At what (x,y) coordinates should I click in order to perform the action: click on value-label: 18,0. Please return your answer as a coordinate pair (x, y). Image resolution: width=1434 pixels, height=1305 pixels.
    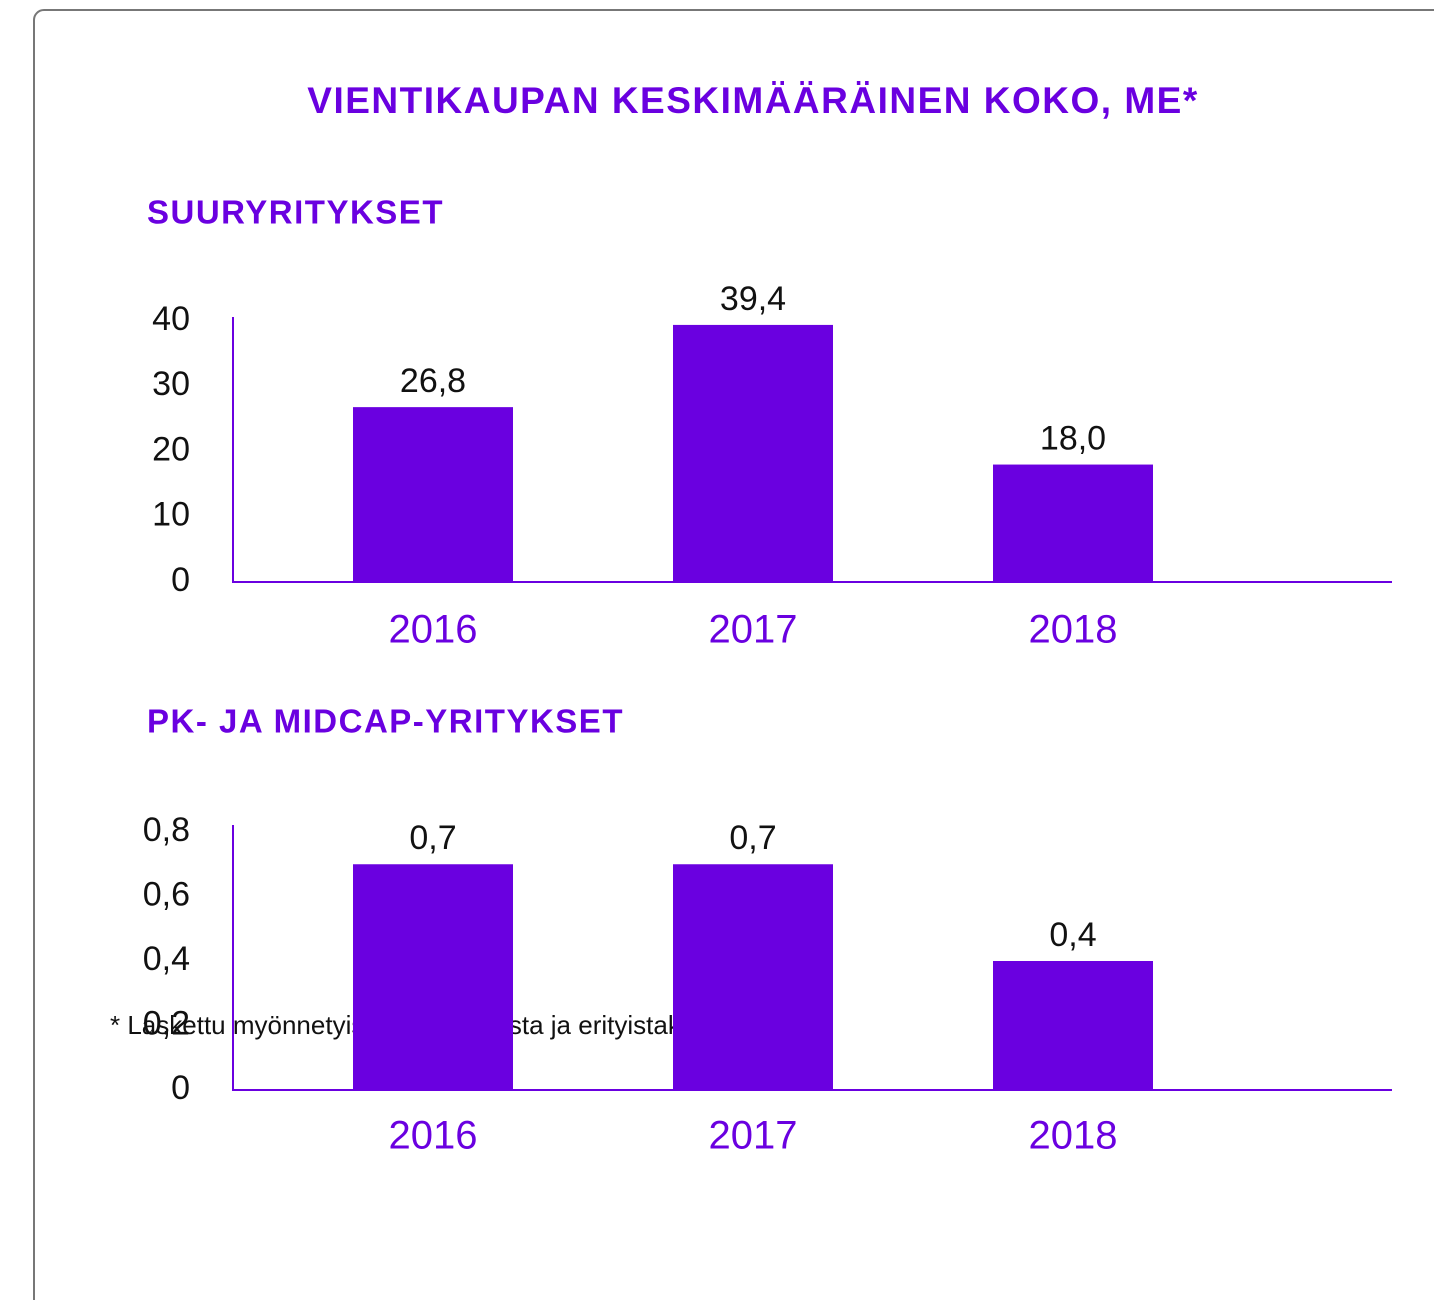
    Looking at the image, I should click on (1073, 439).